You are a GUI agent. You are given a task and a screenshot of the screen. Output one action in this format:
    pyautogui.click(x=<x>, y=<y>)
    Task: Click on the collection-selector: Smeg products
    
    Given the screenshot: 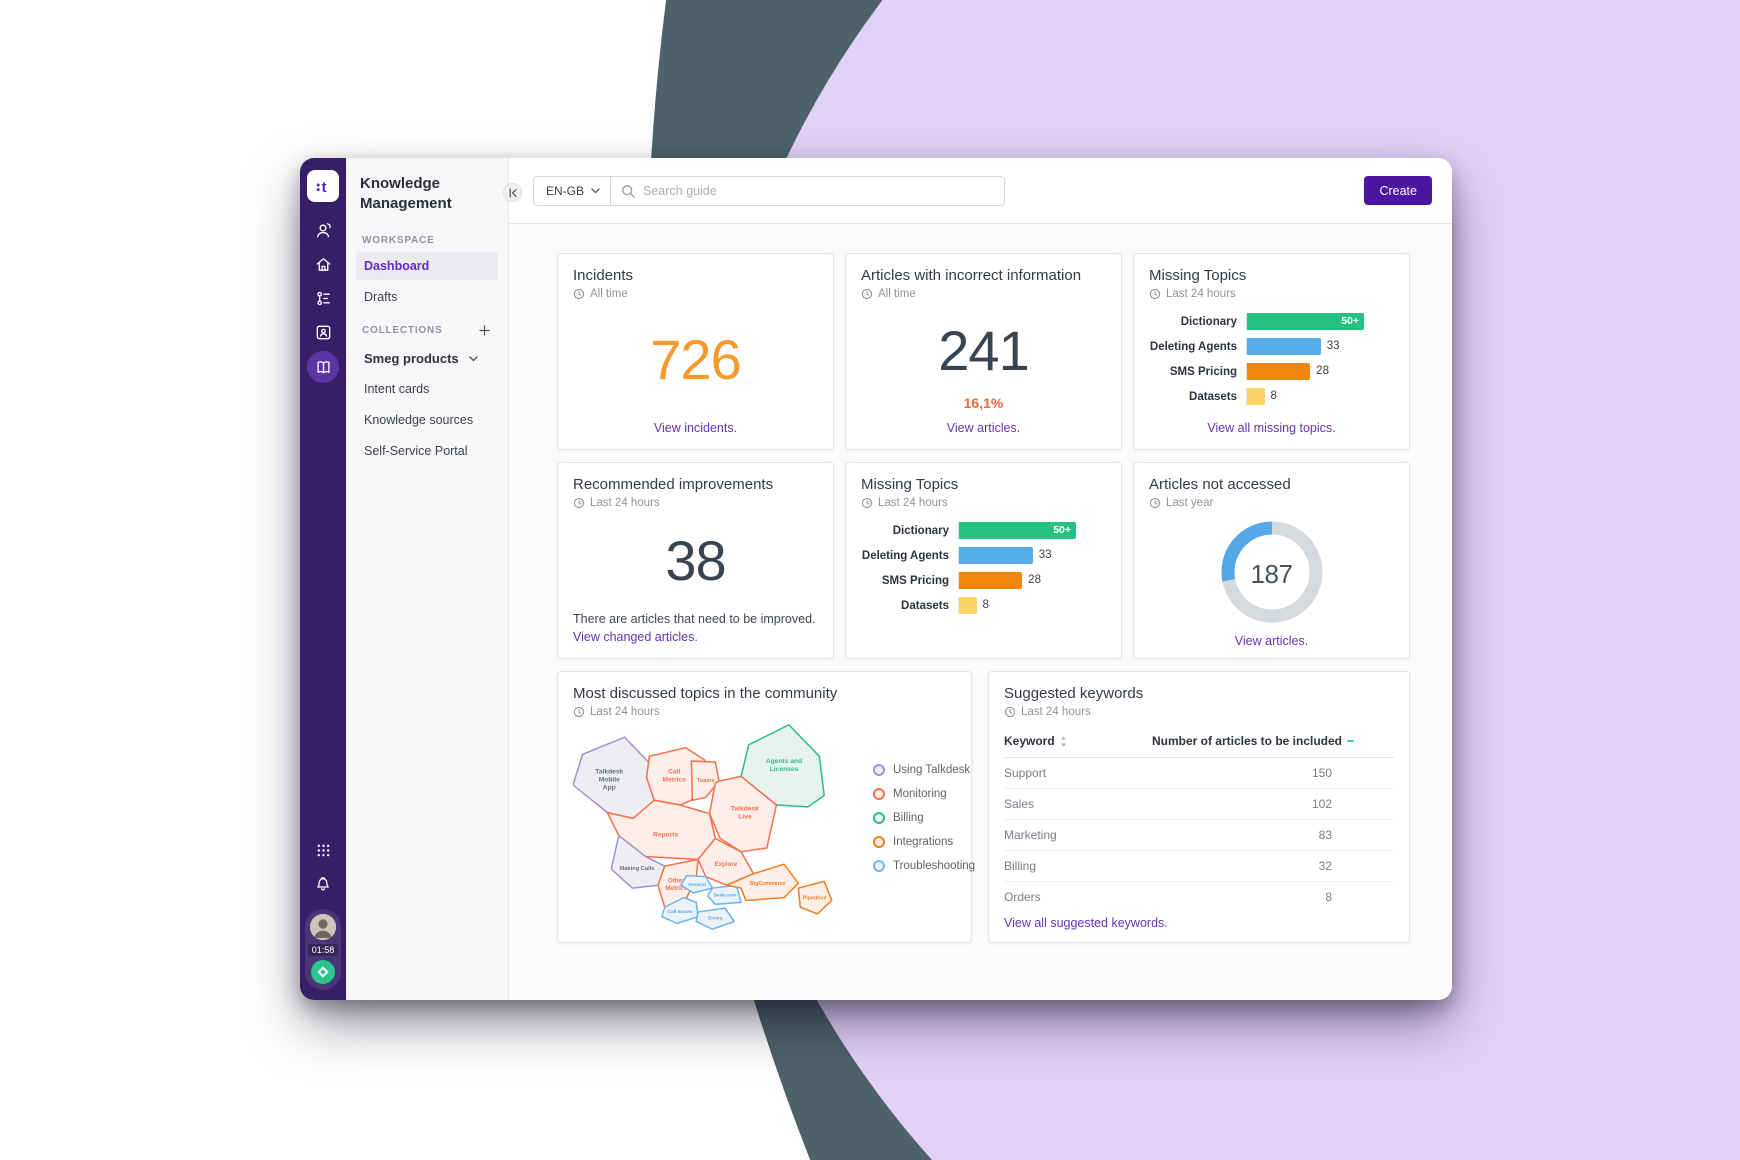 What is the action you would take?
    pyautogui.click(x=427, y=359)
    